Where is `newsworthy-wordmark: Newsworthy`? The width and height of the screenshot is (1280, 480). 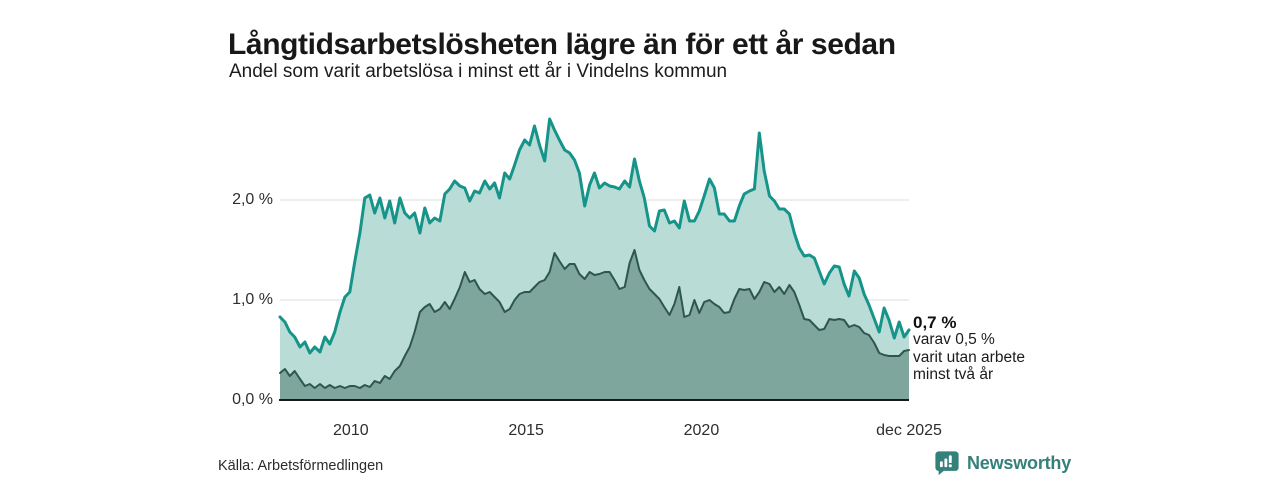 newsworthy-wordmark: Newsworthy is located at coordinates (1019, 462).